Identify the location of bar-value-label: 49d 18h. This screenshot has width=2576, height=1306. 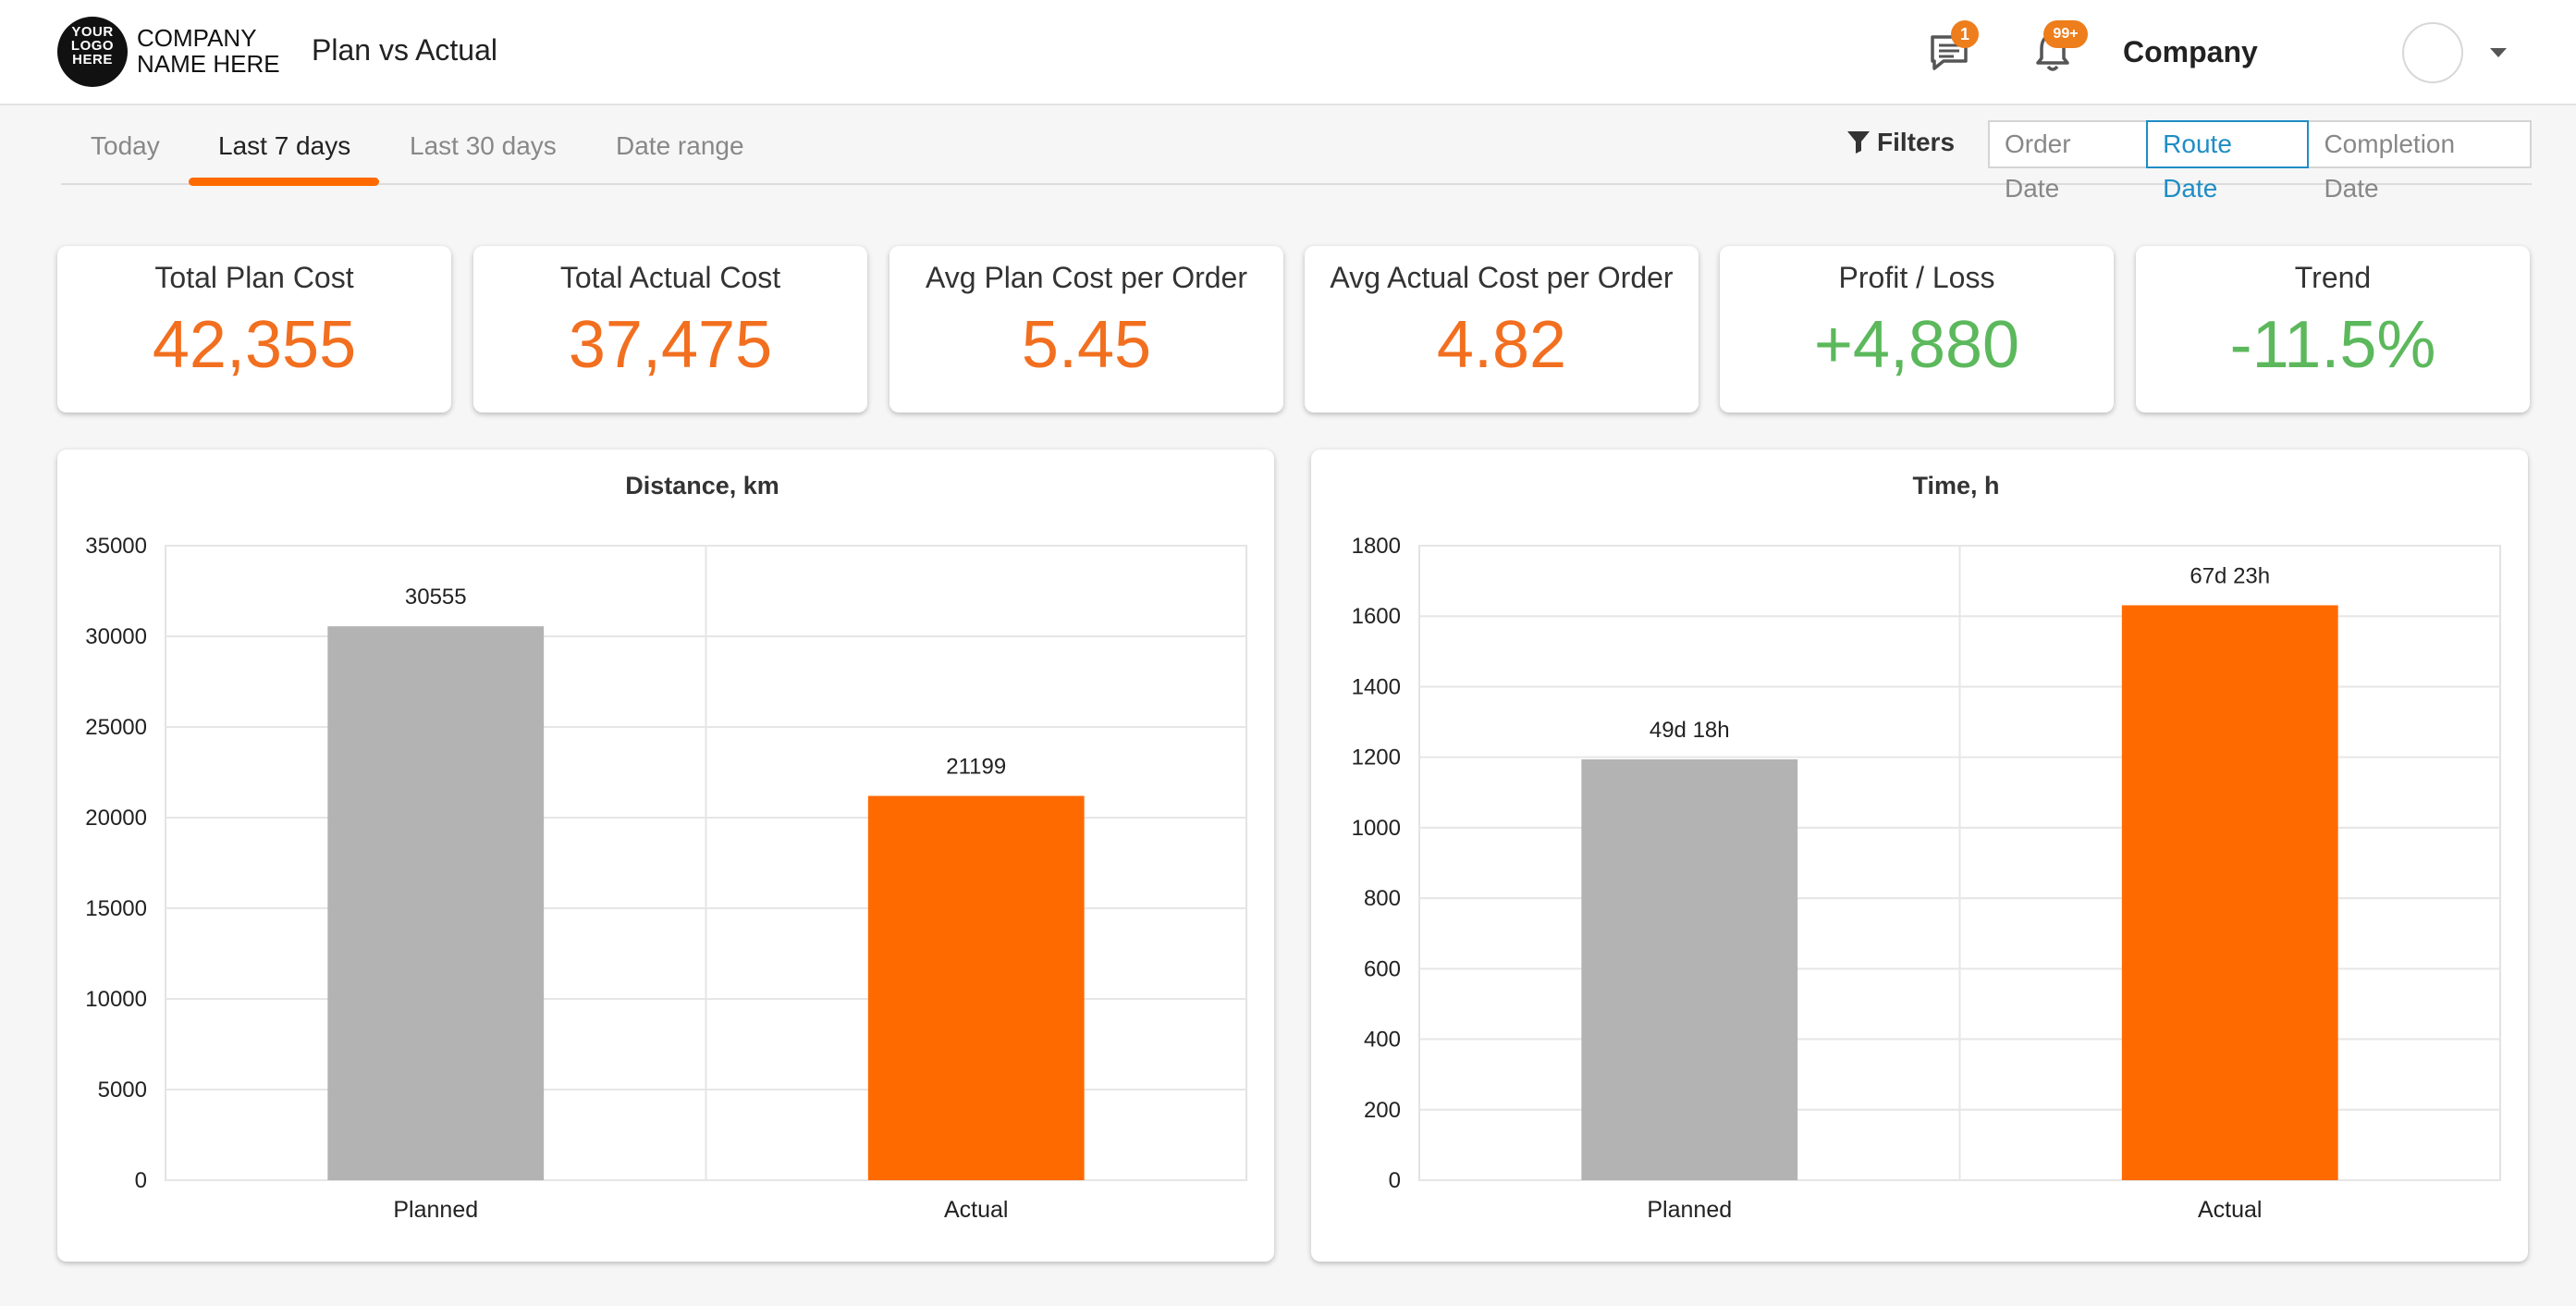
(1690, 730).